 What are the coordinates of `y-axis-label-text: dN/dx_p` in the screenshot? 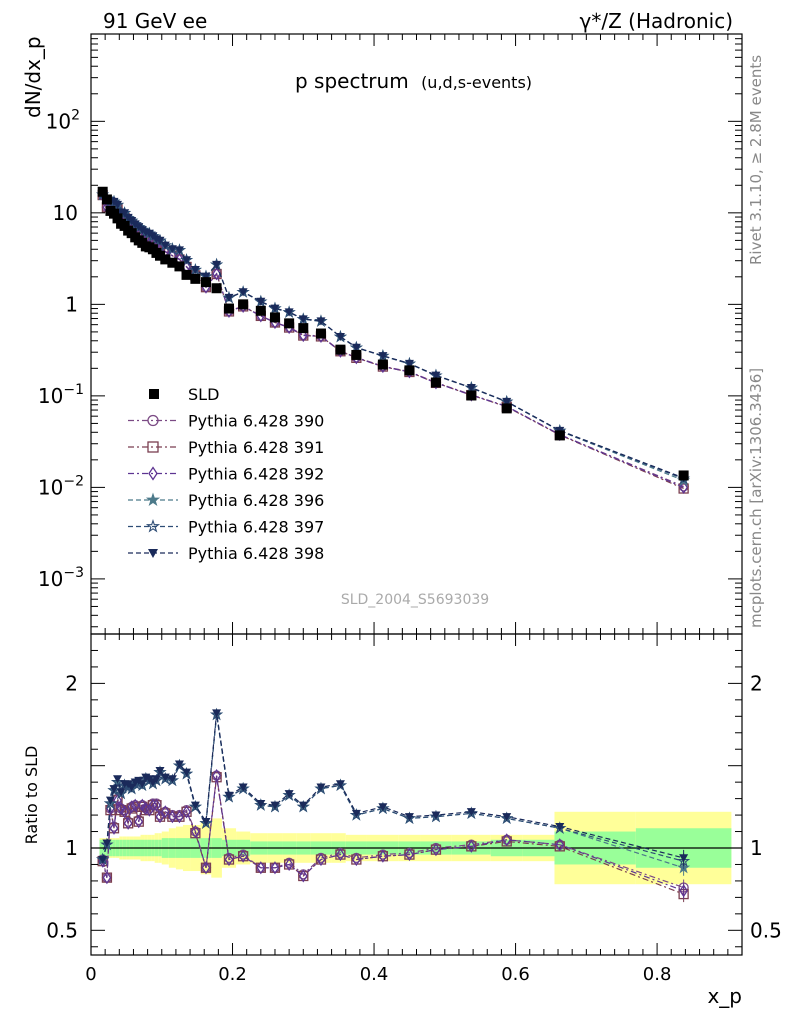 It's located at (33, 77).